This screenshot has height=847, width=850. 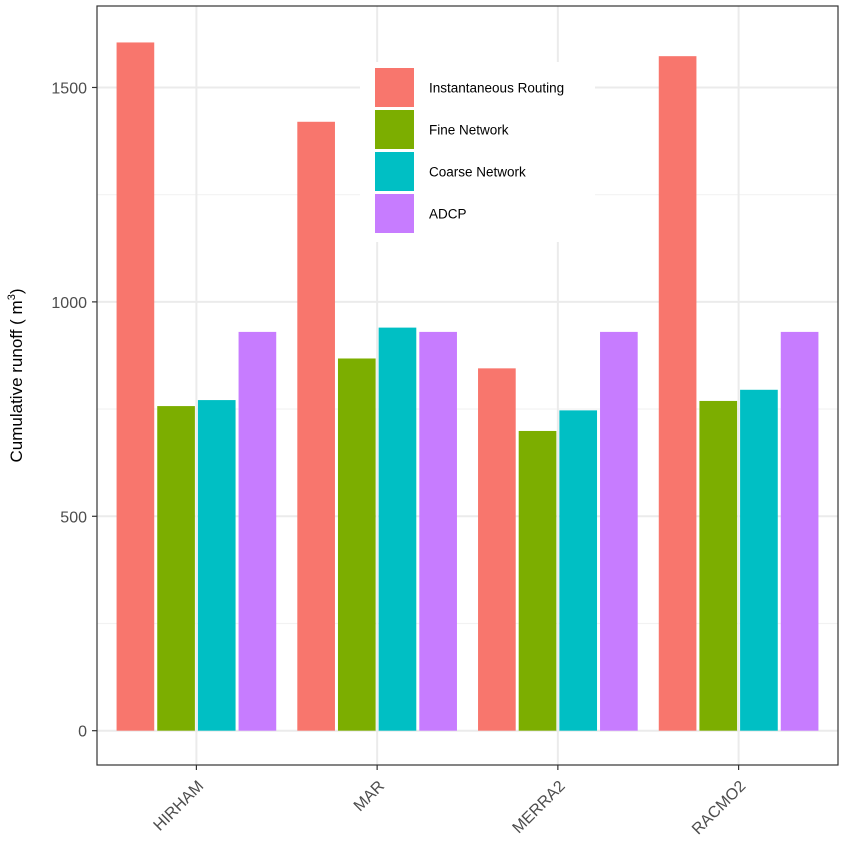 What do you see at coordinates (257, 531) in the screenshot?
I see `bar-hirham-adcp` at bounding box center [257, 531].